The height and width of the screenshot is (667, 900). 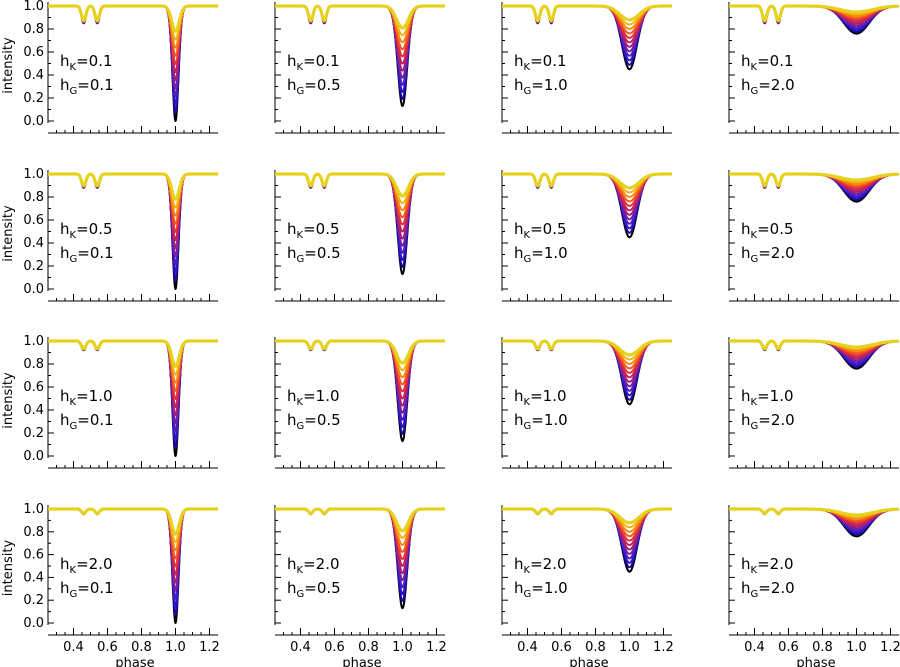 What do you see at coordinates (8, 568) in the screenshot?
I see `y-axis-label: intensity` at bounding box center [8, 568].